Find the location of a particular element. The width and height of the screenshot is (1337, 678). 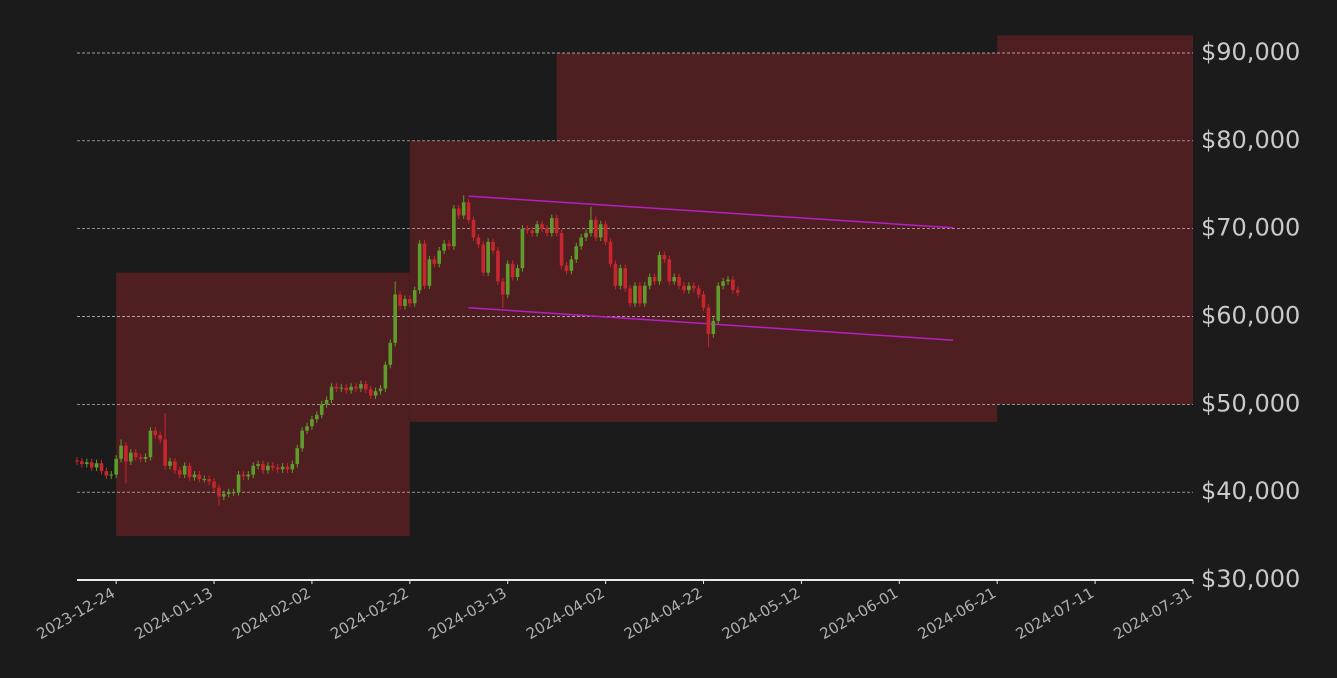

y-tick-label: $90,000 is located at coordinates (1250, 52).